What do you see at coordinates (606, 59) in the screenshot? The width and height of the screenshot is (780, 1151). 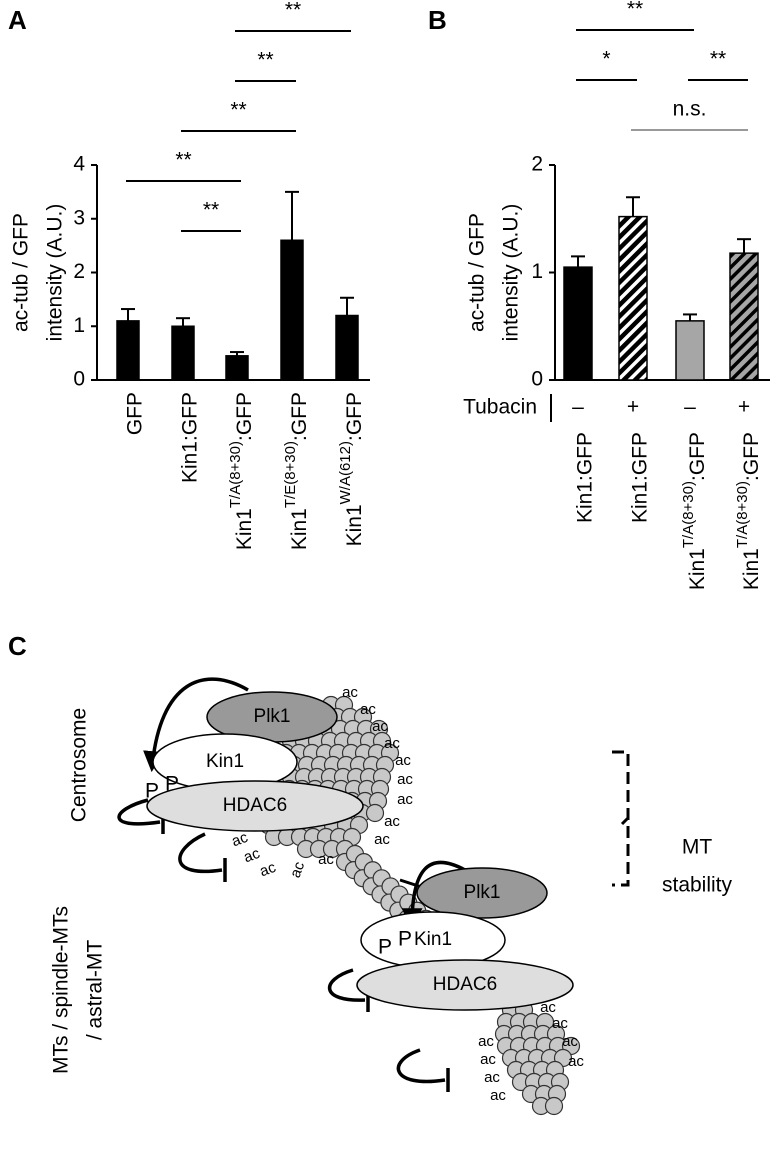 I see `significance-label: *` at bounding box center [606, 59].